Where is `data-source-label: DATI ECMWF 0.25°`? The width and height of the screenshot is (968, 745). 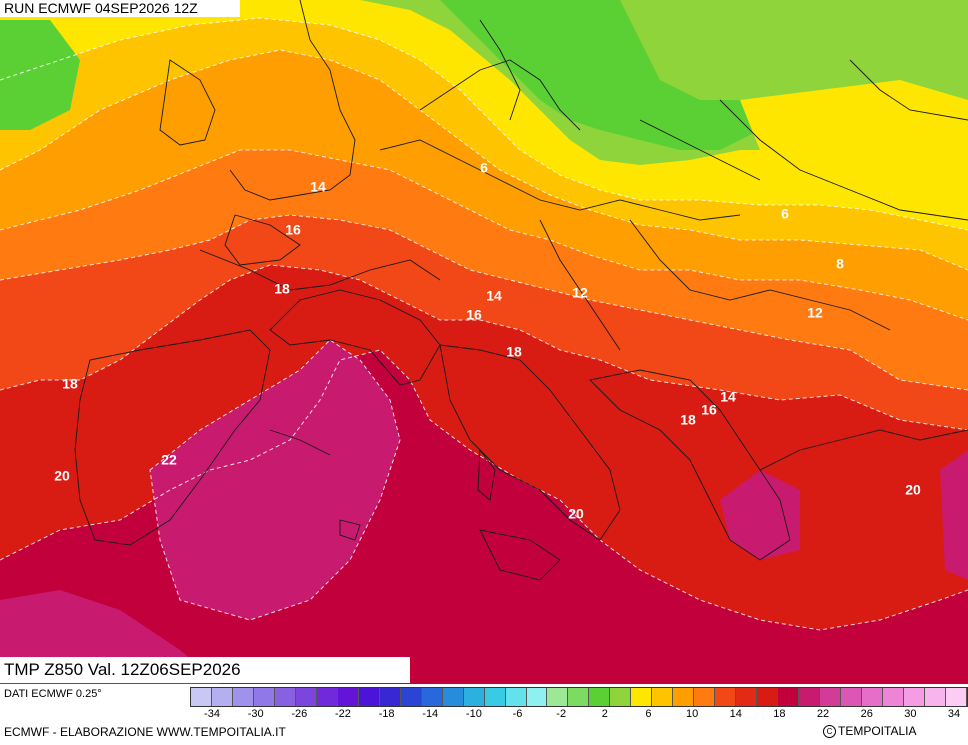
data-source-label: DATI ECMWF 0.25° is located at coordinates (53, 694).